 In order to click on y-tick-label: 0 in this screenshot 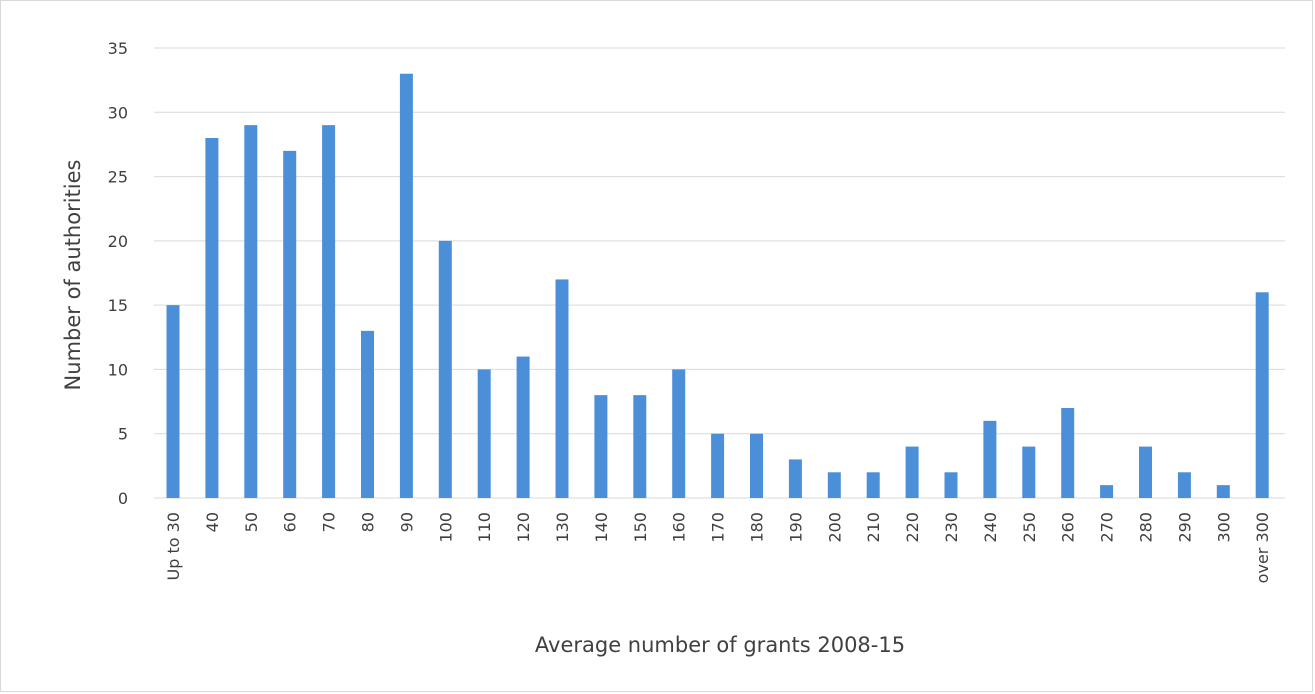, I will do `click(123, 498)`.